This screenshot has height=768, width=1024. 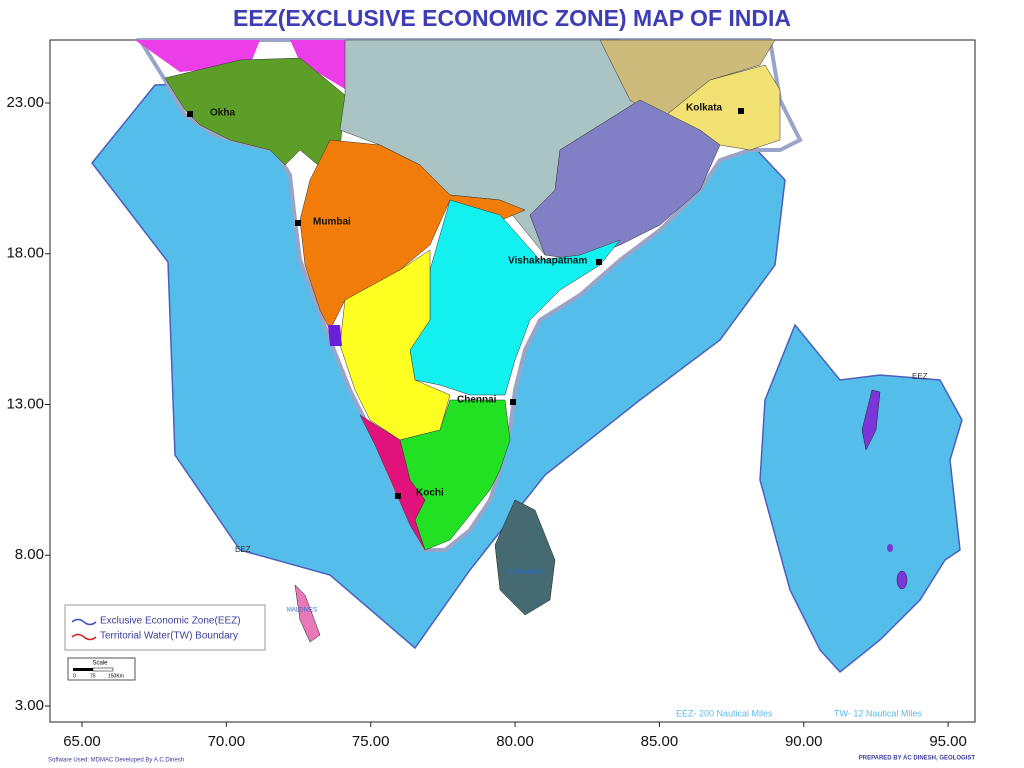 What do you see at coordinates (227, 741) in the screenshot?
I see `x-tick-label: 70.00` at bounding box center [227, 741].